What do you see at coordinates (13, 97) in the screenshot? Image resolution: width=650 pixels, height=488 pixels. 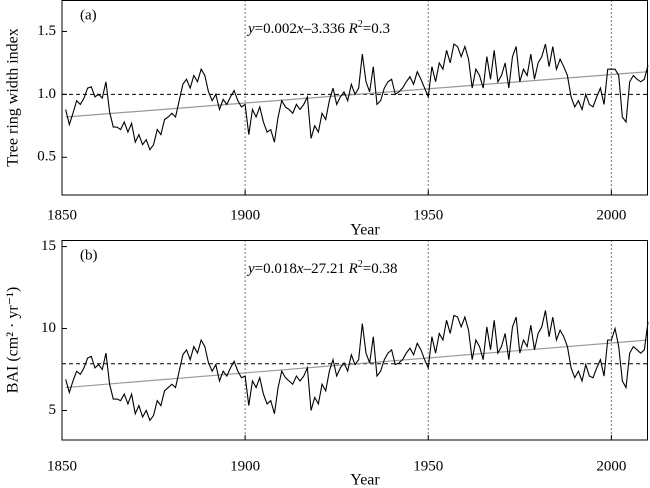 I see `y-axis-label: Tree ring width index` at bounding box center [13, 97].